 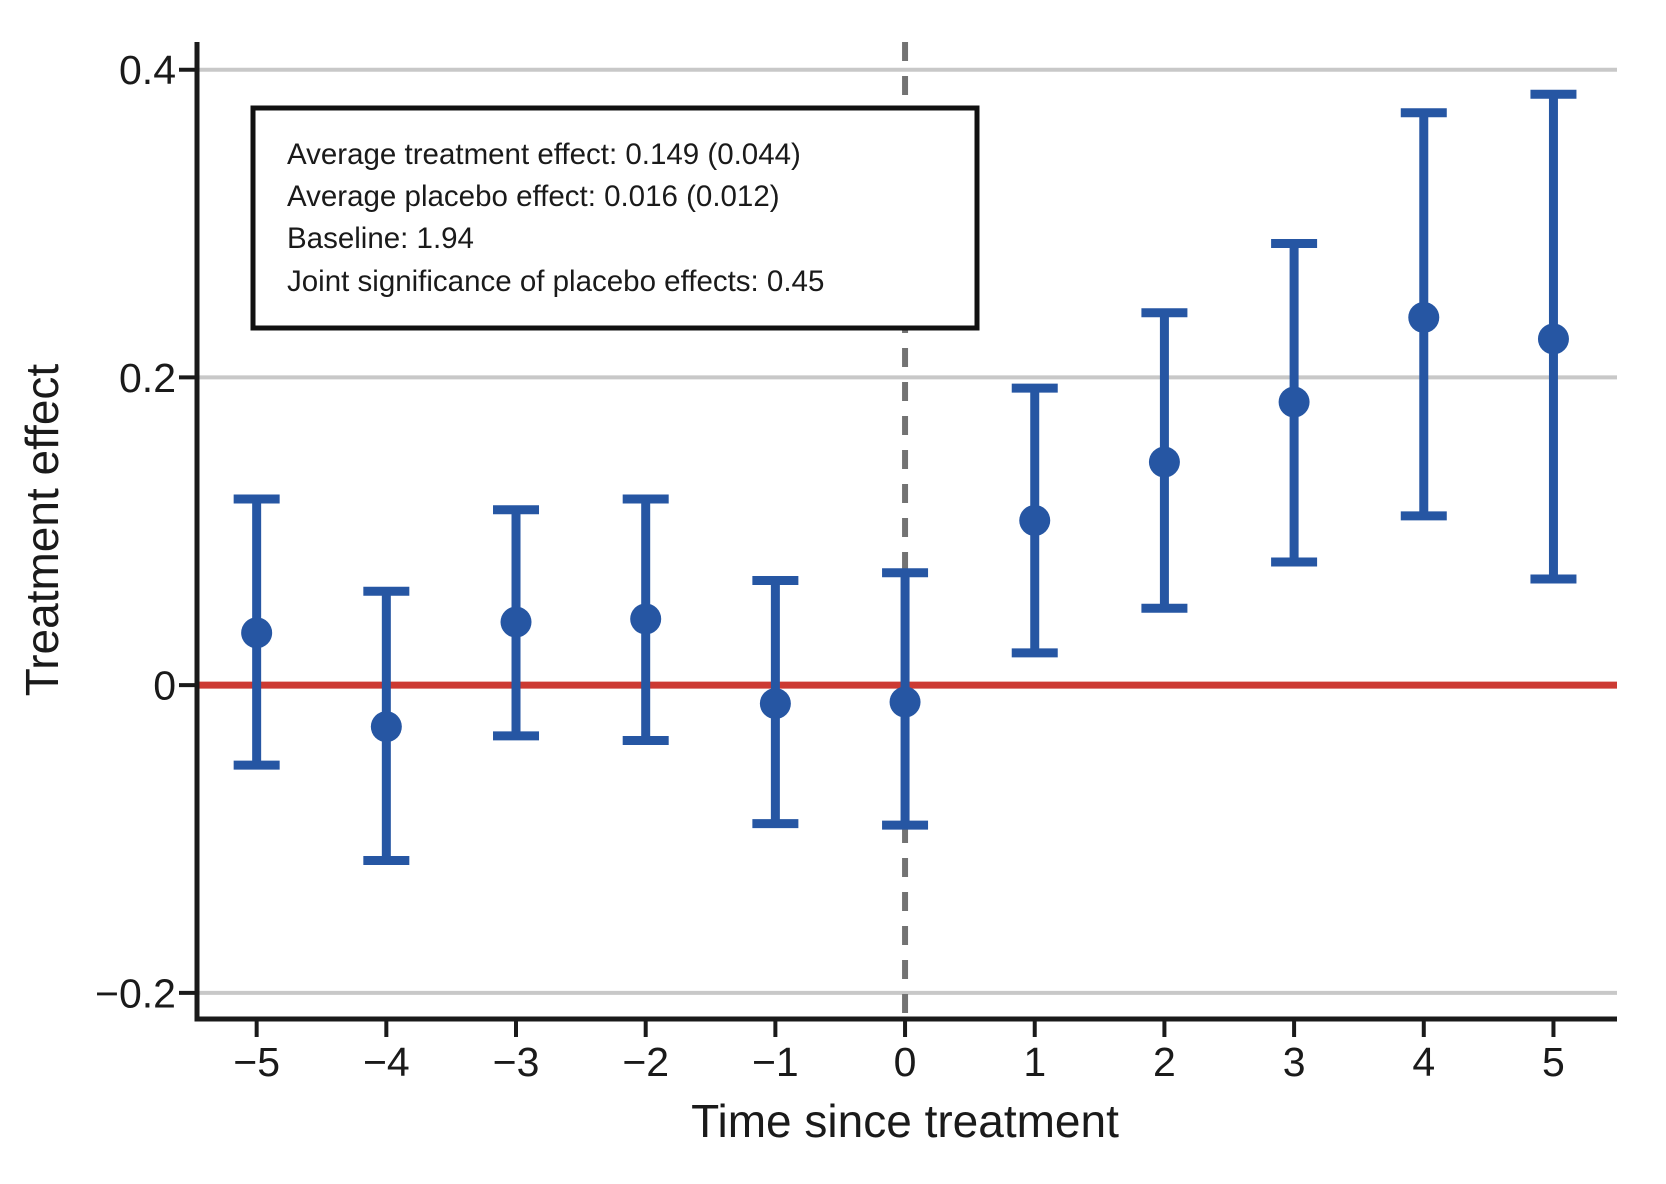 I want to click on annotation-line-baseline: Baseline: 1.94, so click(x=380, y=238).